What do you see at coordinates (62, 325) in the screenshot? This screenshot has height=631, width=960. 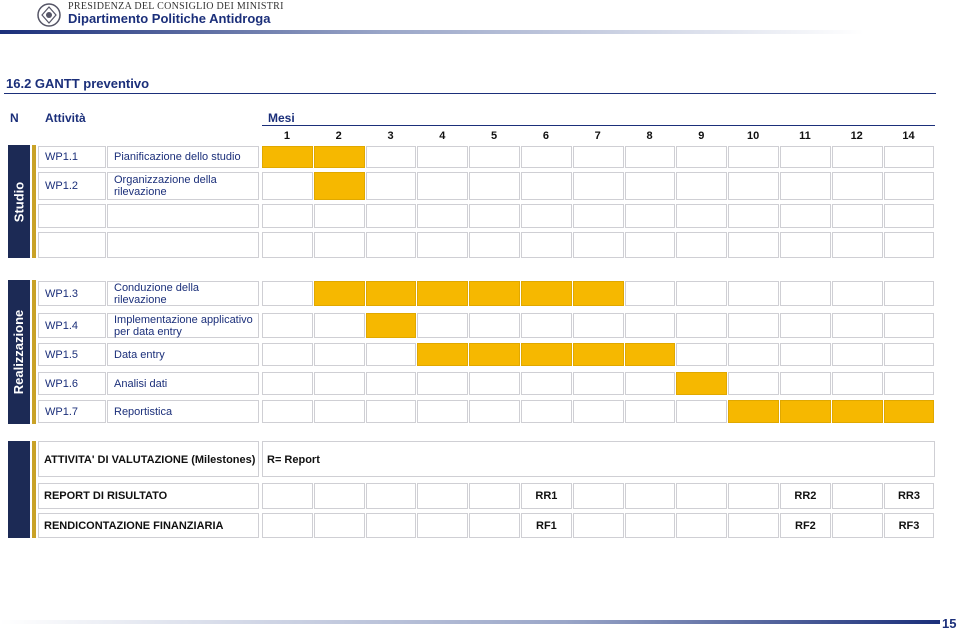 I see `wp-id: WP1.4` at bounding box center [62, 325].